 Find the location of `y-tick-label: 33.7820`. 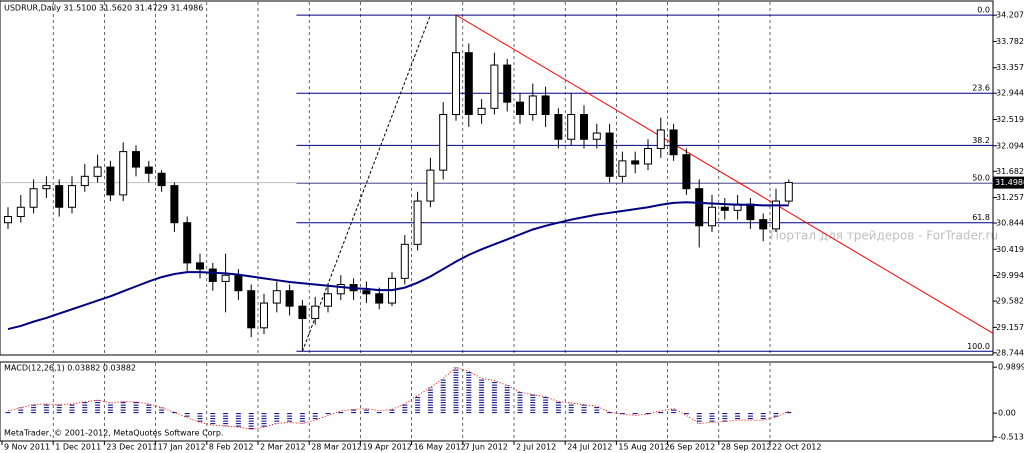

y-tick-label: 33.7820 is located at coordinates (1010, 41).